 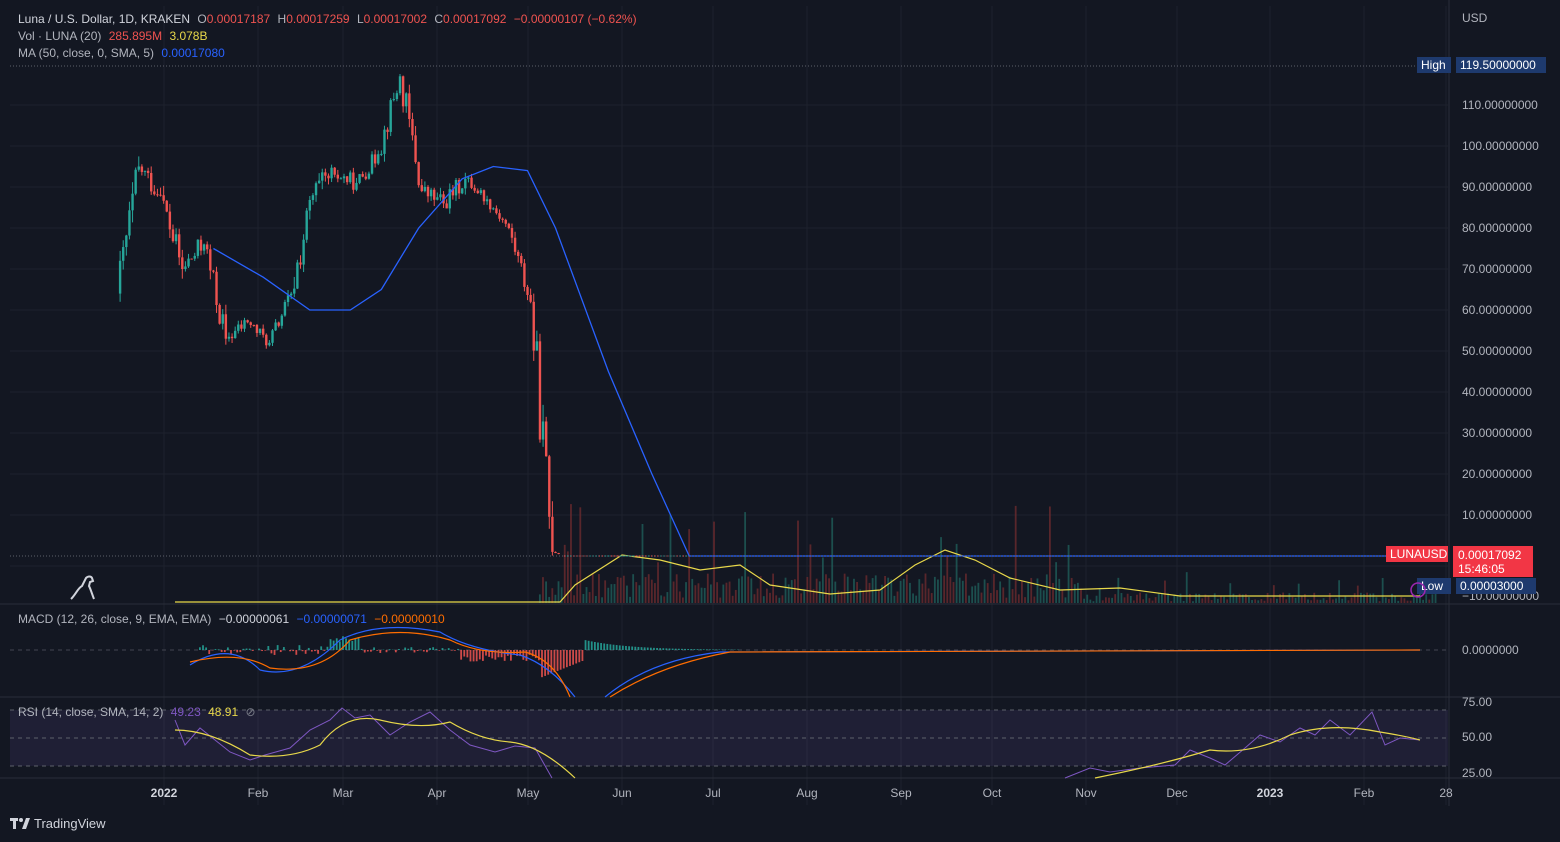 I want to click on macd-line, so click(x=382, y=662).